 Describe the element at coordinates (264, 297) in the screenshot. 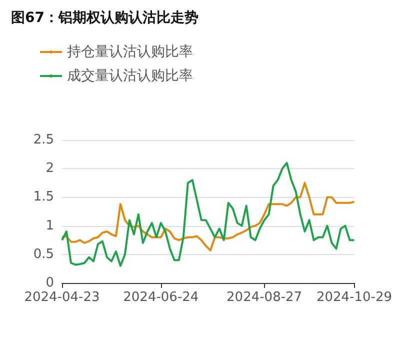

I see `x-tick-label: 2024-08-27` at that location.